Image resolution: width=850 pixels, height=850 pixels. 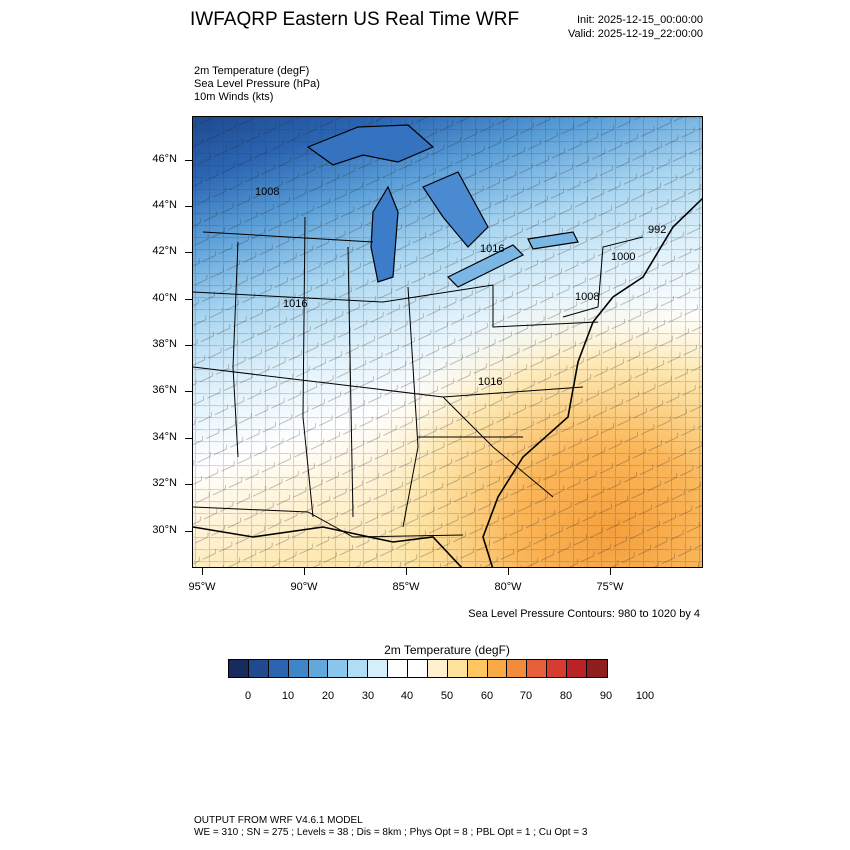 I want to click on colorbar-label: 0, so click(x=248, y=696).